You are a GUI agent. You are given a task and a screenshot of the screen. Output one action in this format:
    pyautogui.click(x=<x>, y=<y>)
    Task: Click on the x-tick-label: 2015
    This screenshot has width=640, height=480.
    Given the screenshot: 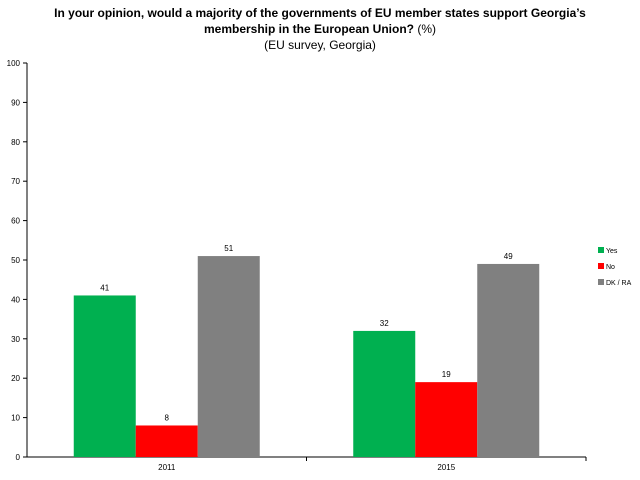 What is the action you would take?
    pyautogui.click(x=446, y=467)
    